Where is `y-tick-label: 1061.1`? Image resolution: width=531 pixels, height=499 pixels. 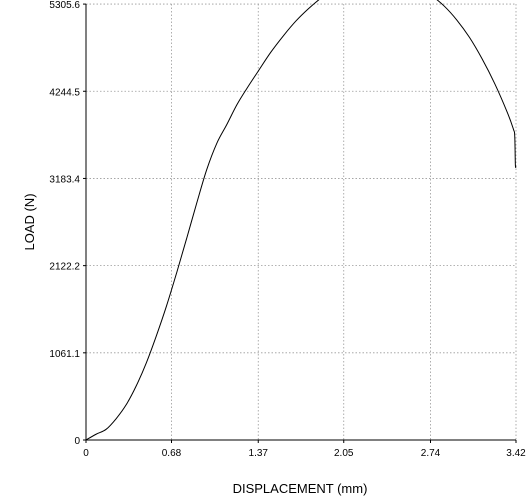 y-tick-label: 1061.1 is located at coordinates (64, 354).